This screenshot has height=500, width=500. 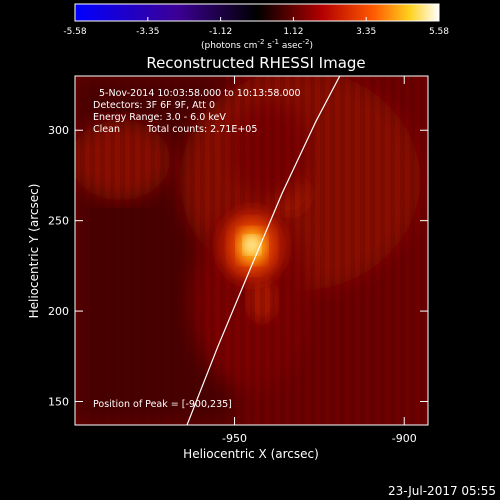 What do you see at coordinates (441, 491) in the screenshot?
I see `timestamp-footer: 23-Jul-2017 05:55` at bounding box center [441, 491].